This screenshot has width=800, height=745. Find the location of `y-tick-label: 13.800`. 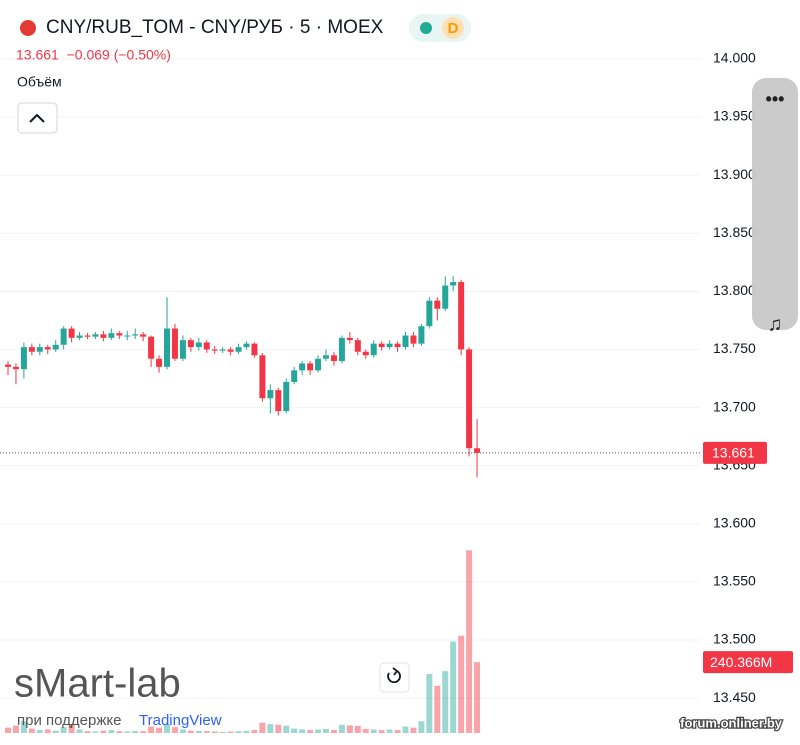

y-tick-label: 13.800 is located at coordinates (734, 290).